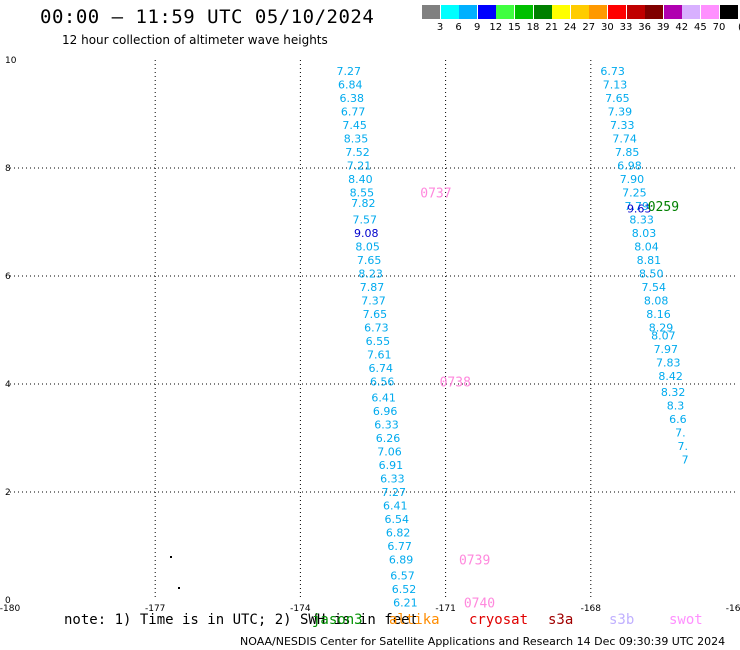 Image resolution: width=740 pixels, height=650 pixels. Describe the element at coordinates (477, 27) in the screenshot. I see `legend-label: 9` at that location.